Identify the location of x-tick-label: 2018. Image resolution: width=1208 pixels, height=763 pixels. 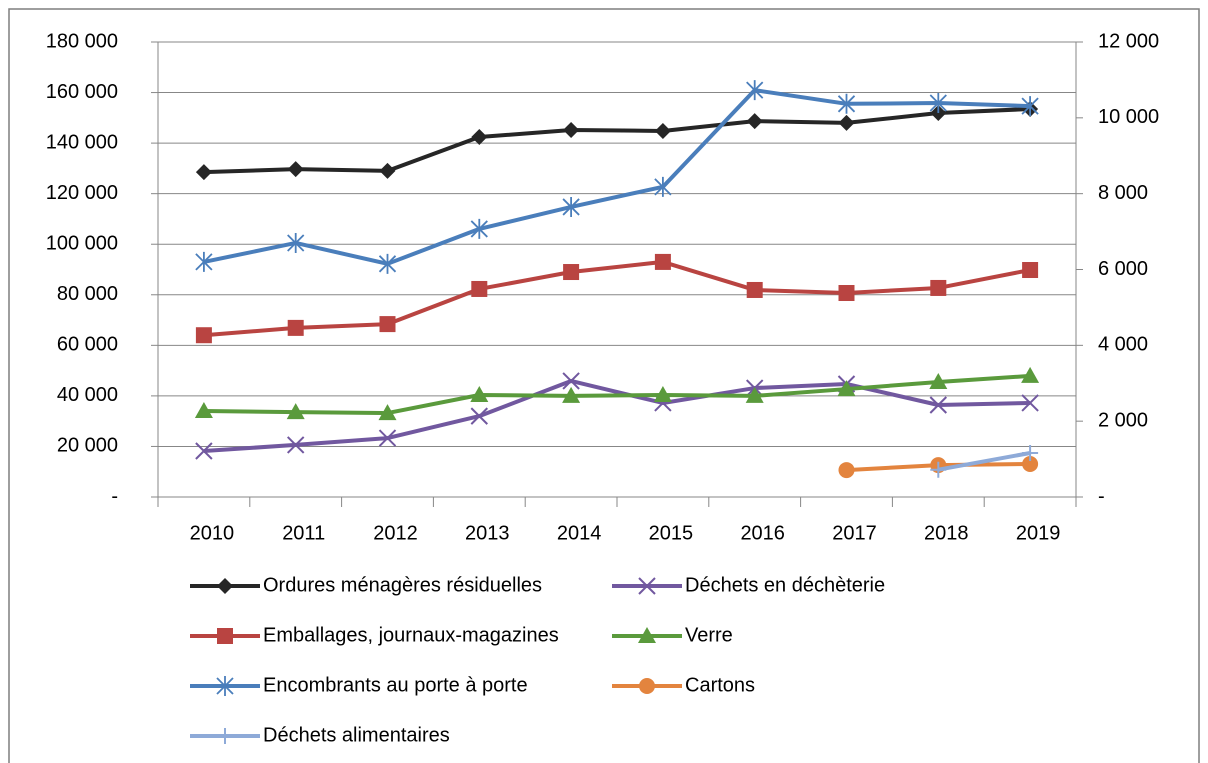
(946, 533).